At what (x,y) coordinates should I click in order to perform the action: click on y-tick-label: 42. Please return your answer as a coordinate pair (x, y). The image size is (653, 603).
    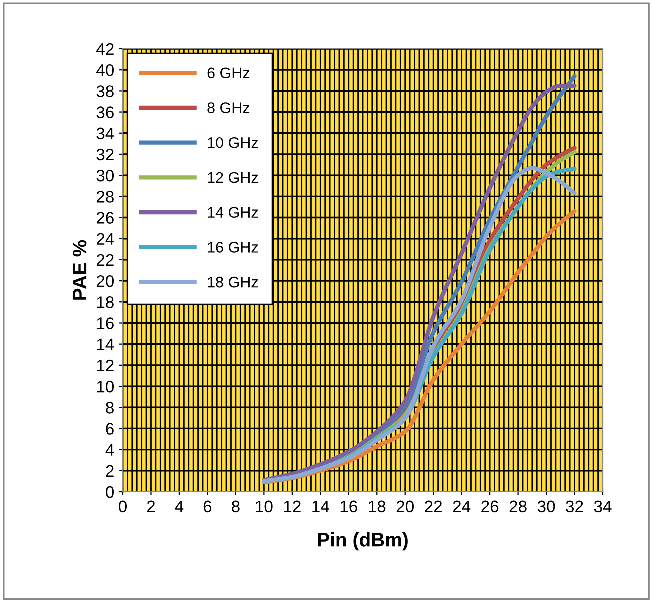
    Looking at the image, I should click on (105, 49).